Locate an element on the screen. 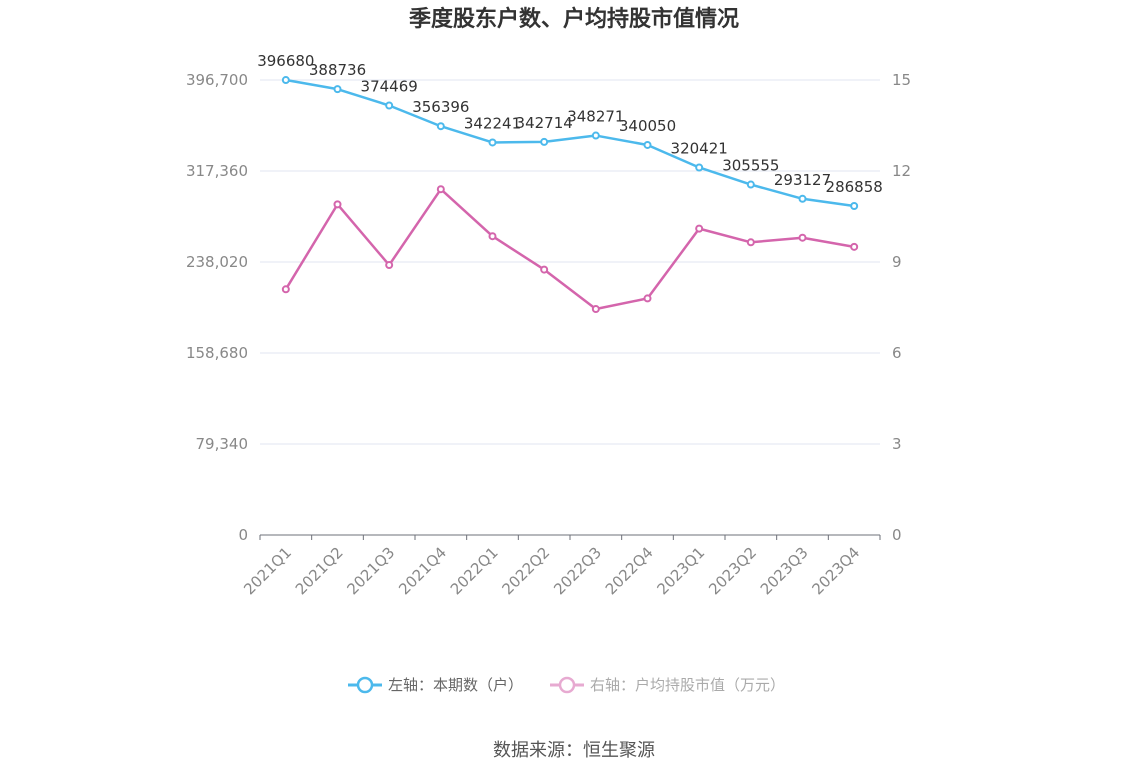 The image size is (1148, 776). left-tick-label: 317,360 is located at coordinates (217, 171).